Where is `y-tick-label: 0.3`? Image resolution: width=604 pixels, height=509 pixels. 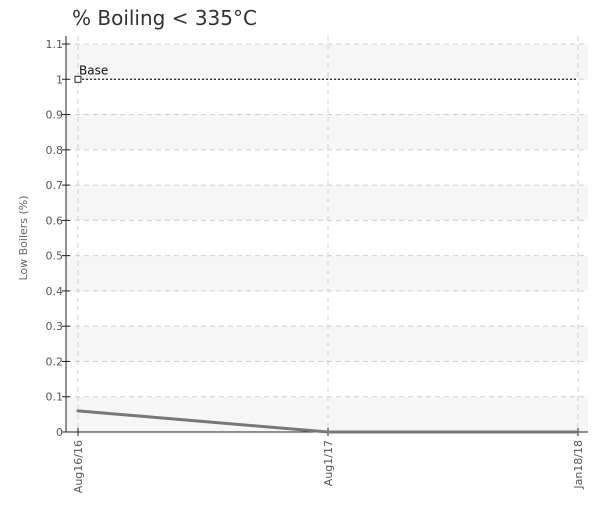 y-tick-label: 0.3 is located at coordinates (55, 326).